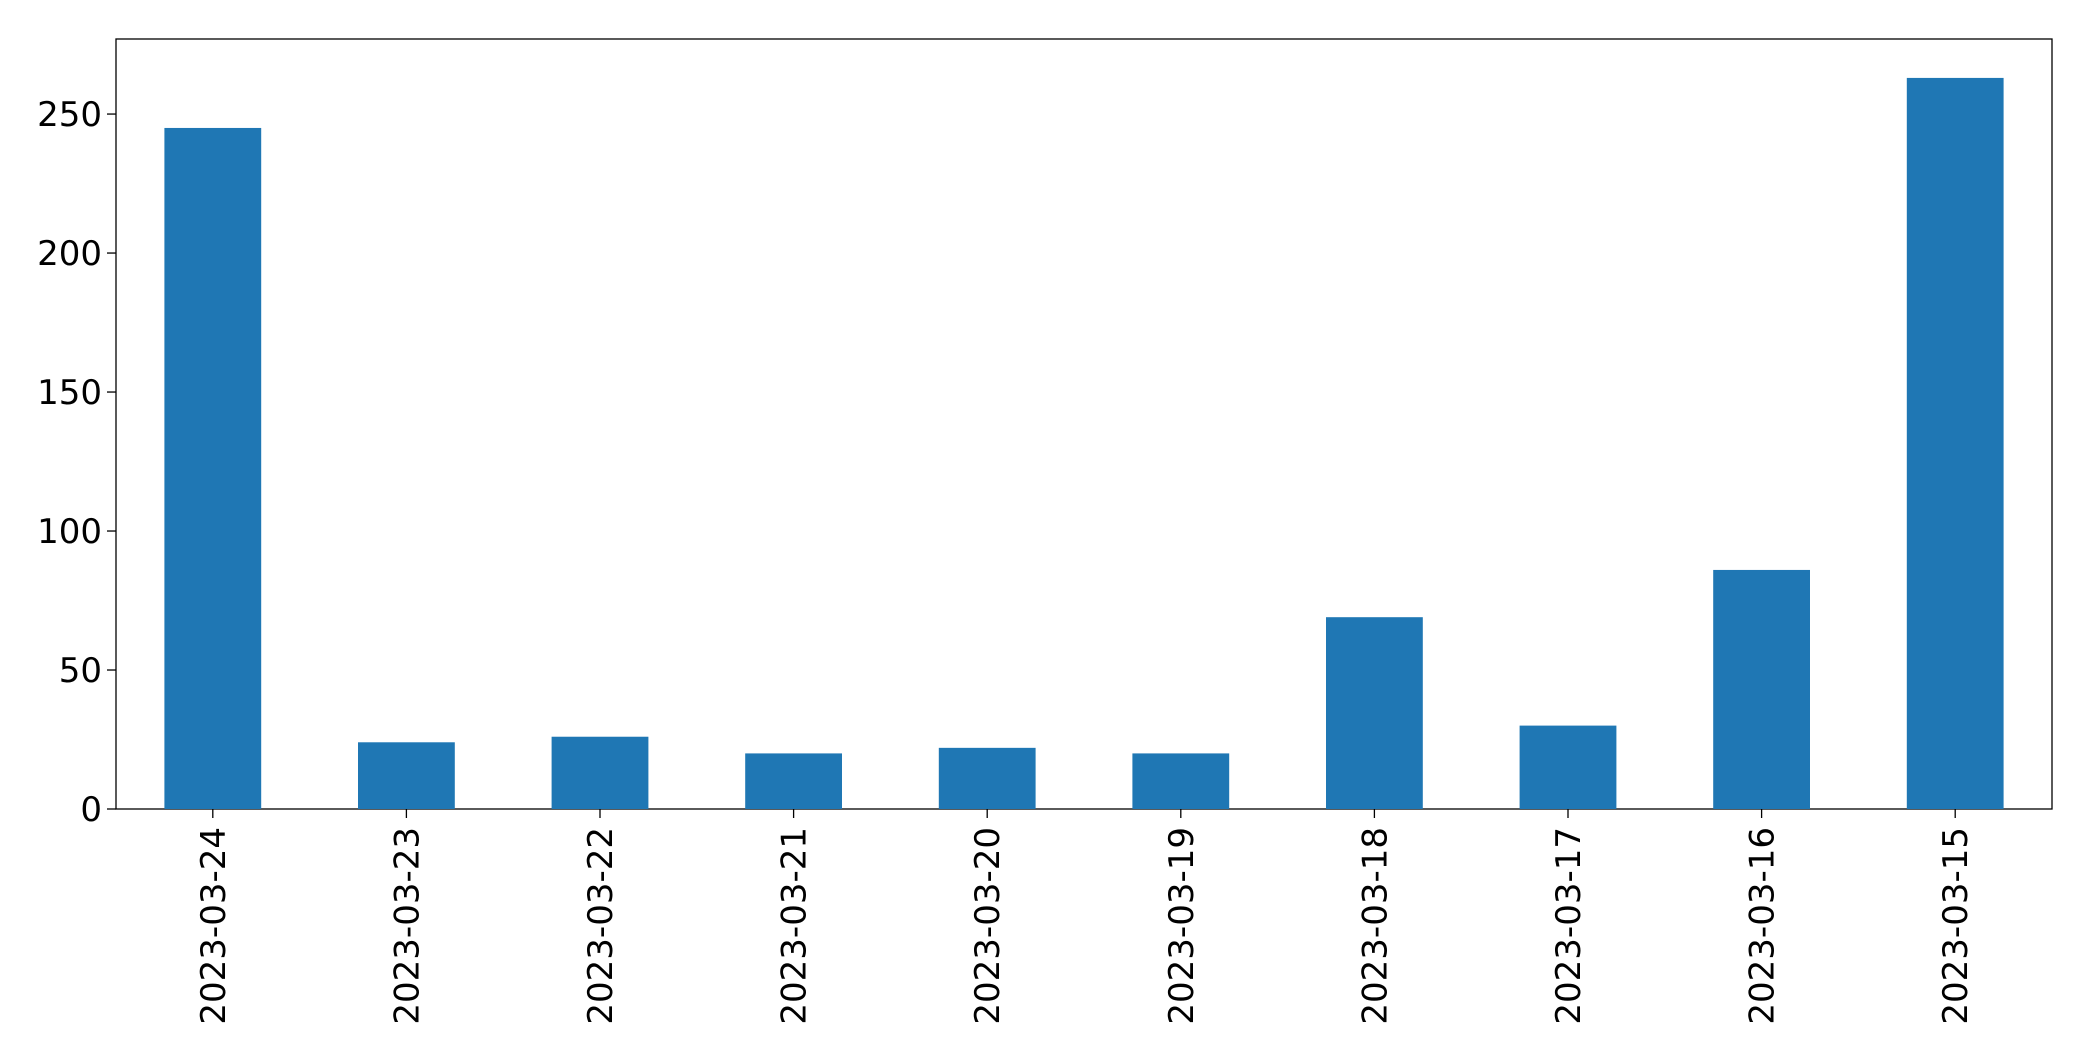 This screenshot has height=1061, width=2093. What do you see at coordinates (407, 926) in the screenshot?
I see `x-tick-label: 2023-03-23` at bounding box center [407, 926].